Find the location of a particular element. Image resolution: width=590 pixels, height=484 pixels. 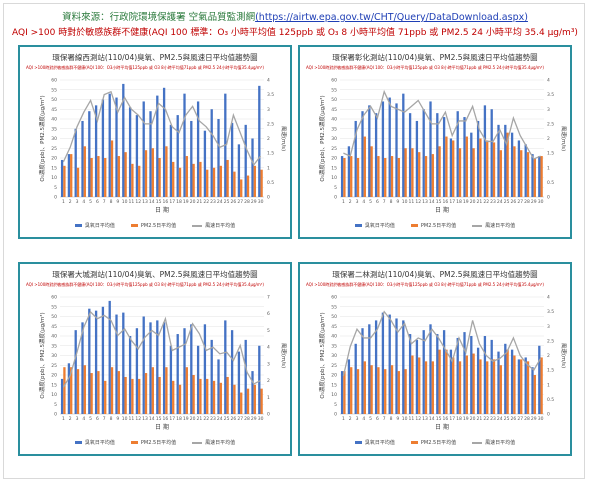

data-source-text: 資料來源：行政院環境保護署 空氣品質監測網 is located at coordinates (159, 17).